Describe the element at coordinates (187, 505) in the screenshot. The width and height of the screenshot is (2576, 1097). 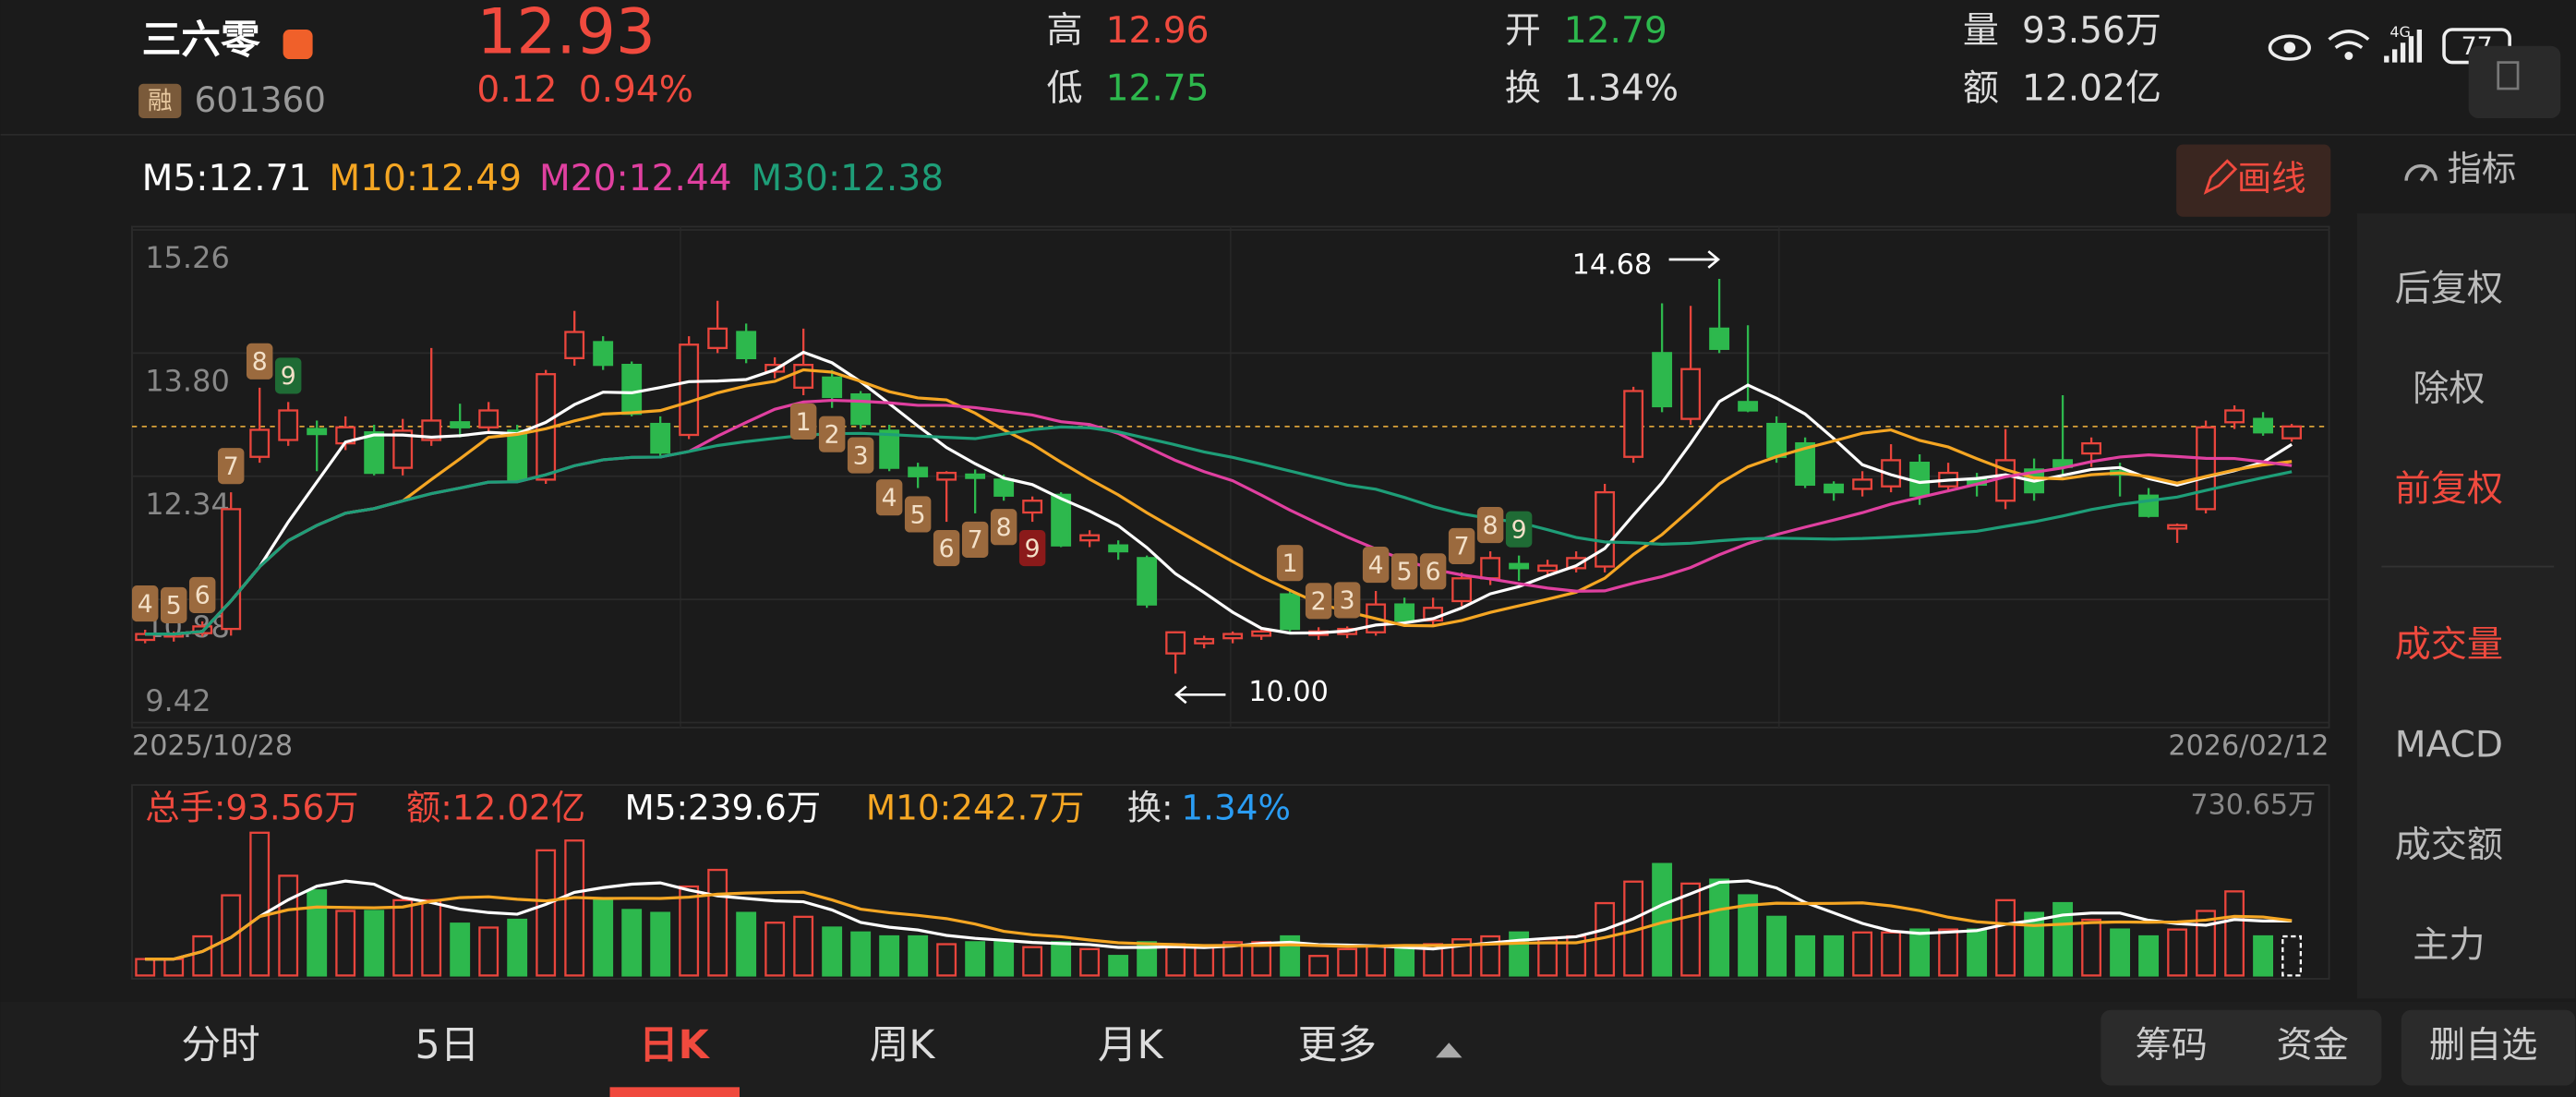
I see `y-tick-label: 12.34` at that location.